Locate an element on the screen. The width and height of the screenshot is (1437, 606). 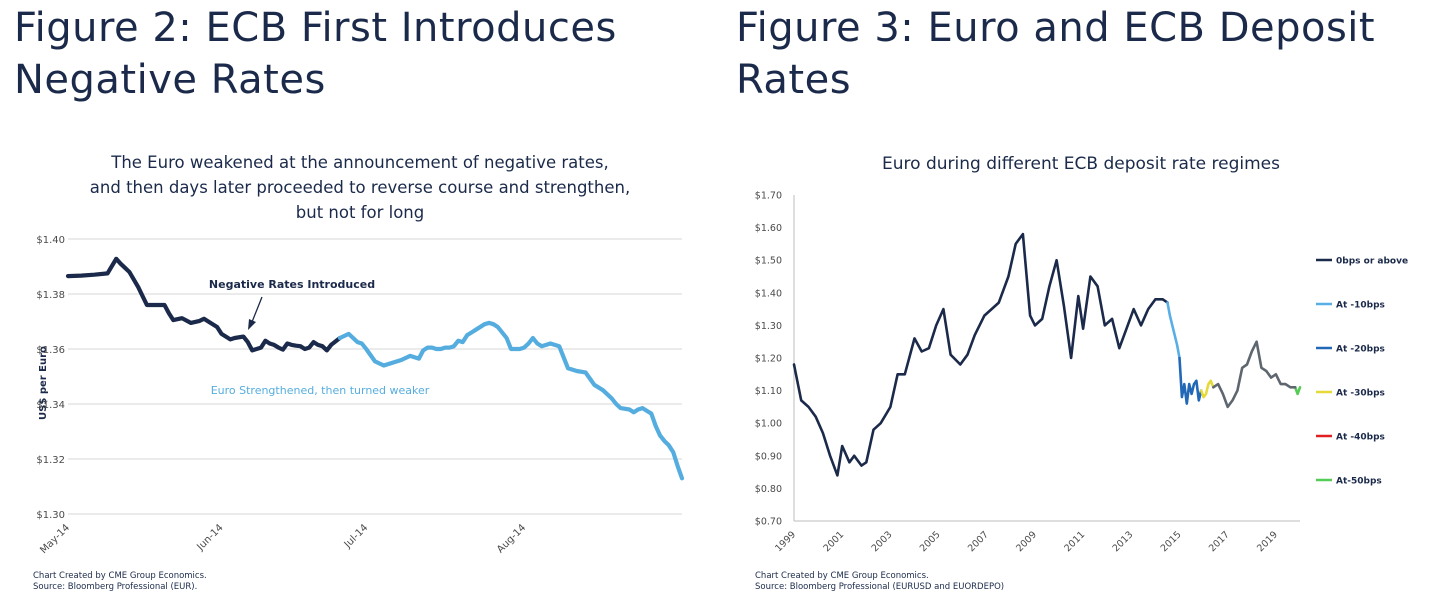
chart3-series-0bps-or-above is located at coordinates (980, 354).